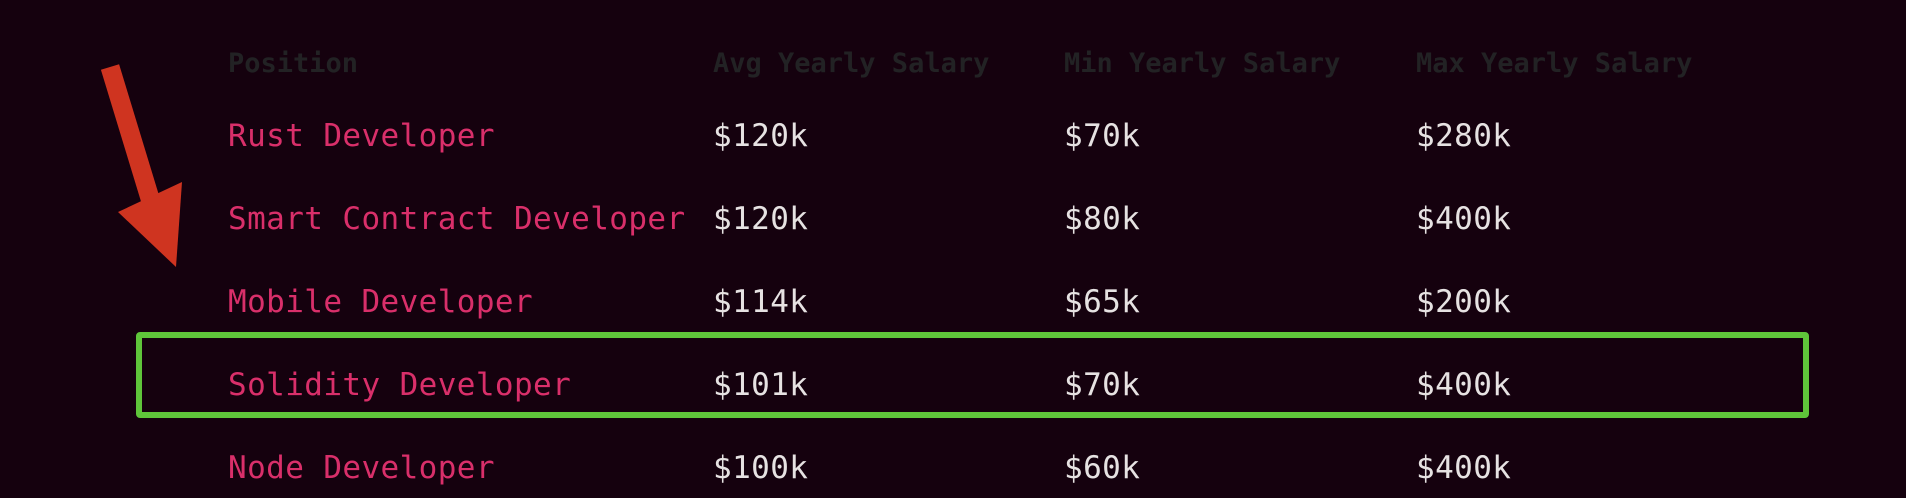  What do you see at coordinates (1102, 219) in the screenshot?
I see `min-salary-cell: $80k` at bounding box center [1102, 219].